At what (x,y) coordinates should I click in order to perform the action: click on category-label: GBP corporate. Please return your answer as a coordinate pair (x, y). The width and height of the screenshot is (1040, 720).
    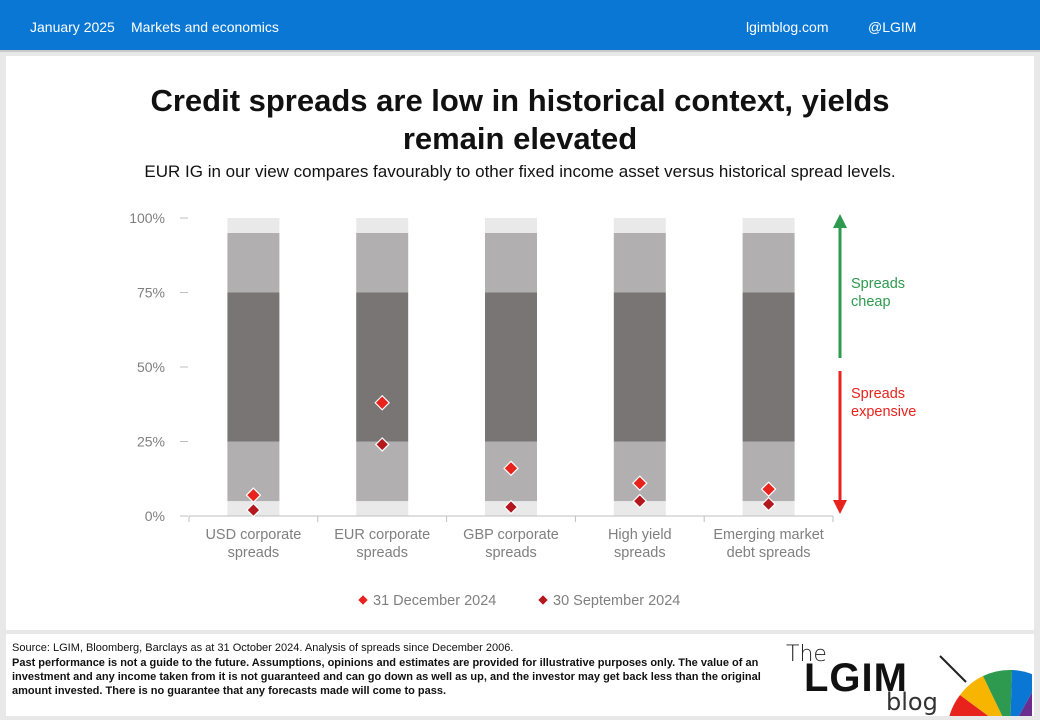
    Looking at the image, I should click on (511, 535).